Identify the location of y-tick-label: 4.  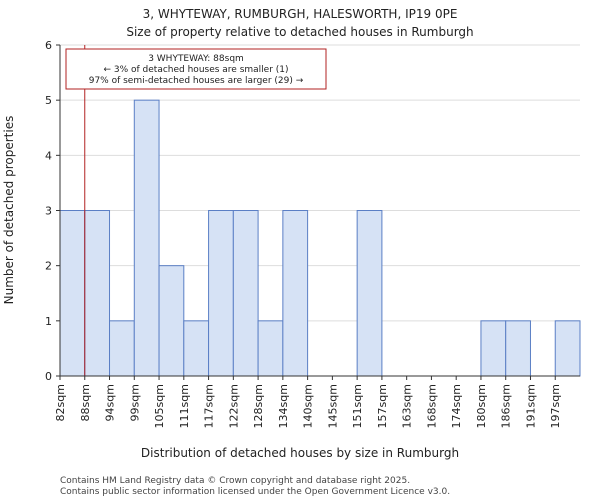
(48, 155).